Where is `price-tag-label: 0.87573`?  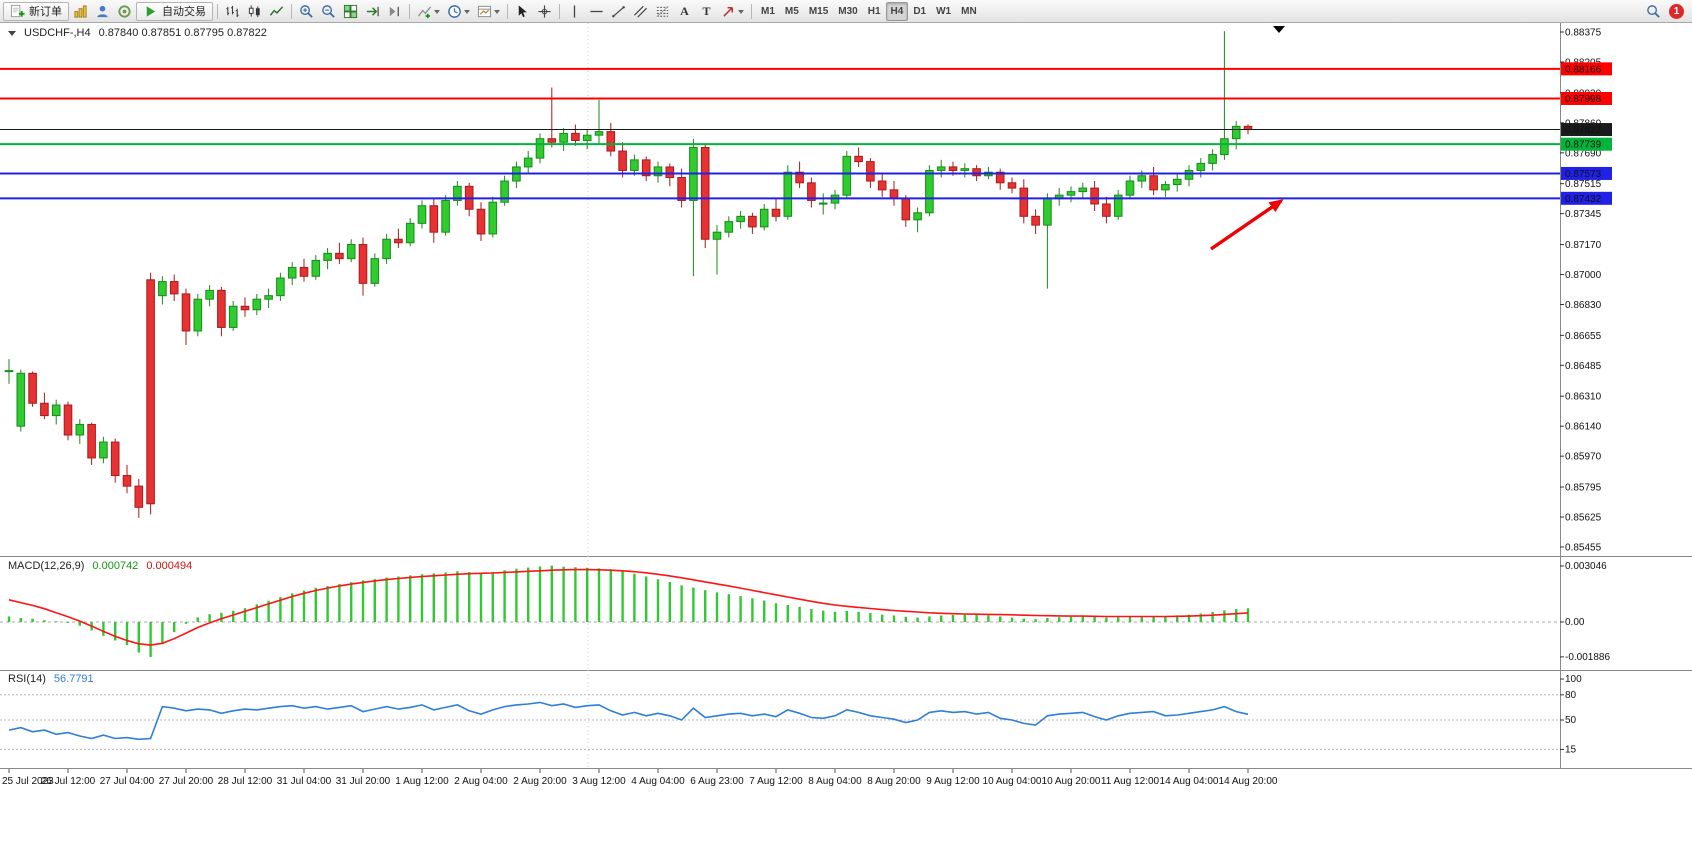 price-tag-label: 0.87573 is located at coordinates (1583, 174).